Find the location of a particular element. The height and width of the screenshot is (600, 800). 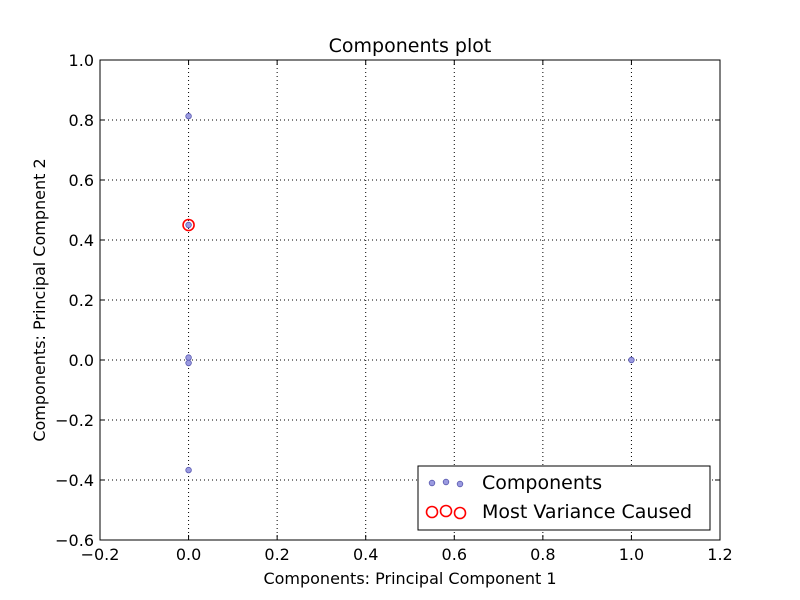

y-tick-label: 0.0 is located at coordinates (81, 360).